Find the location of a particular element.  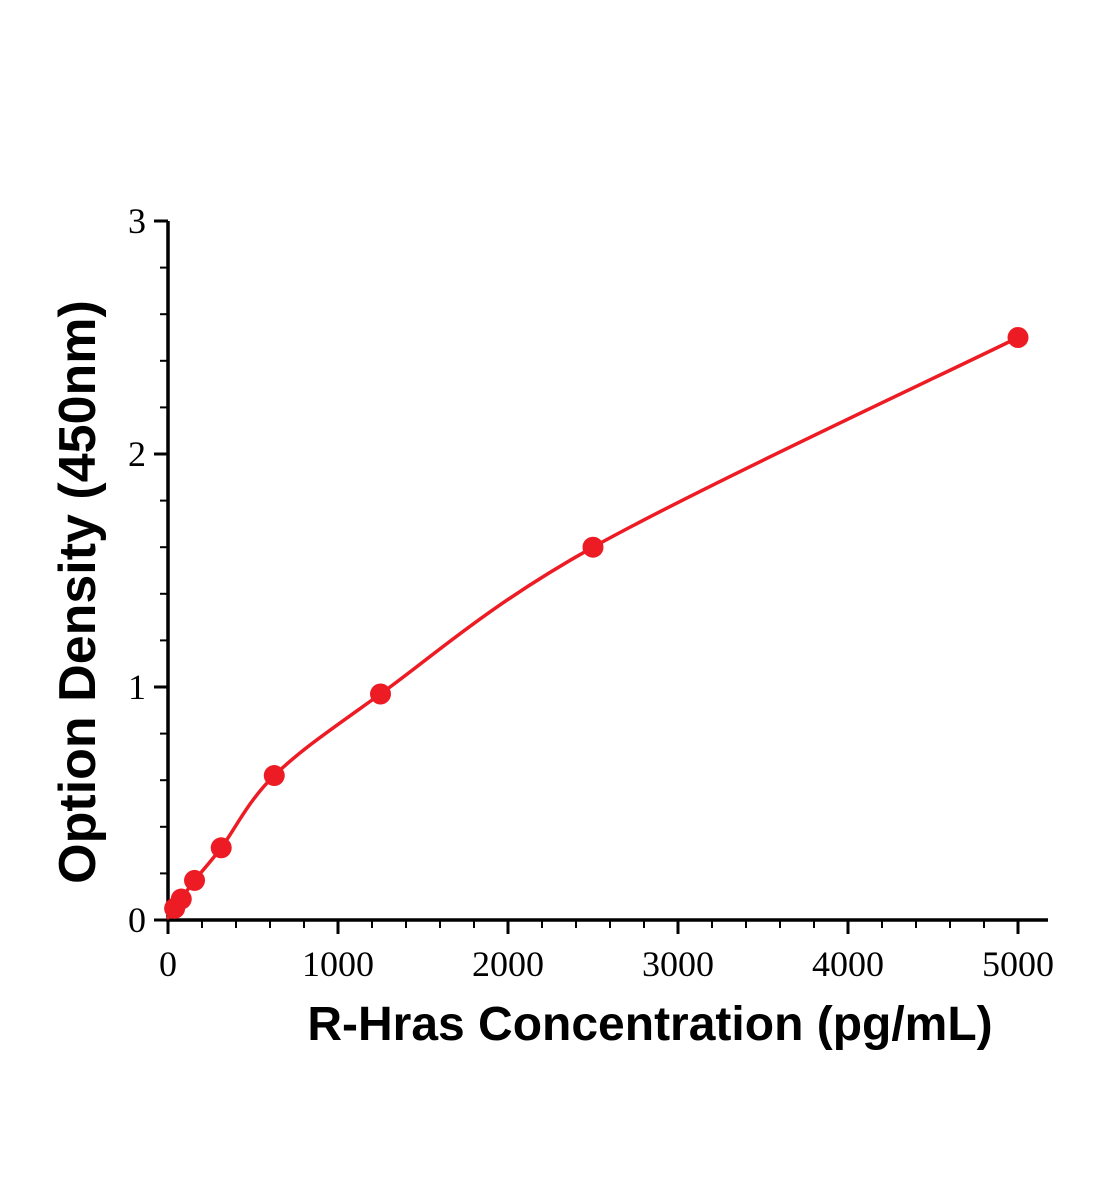

x-tick-label: 2000 is located at coordinates (508, 964).